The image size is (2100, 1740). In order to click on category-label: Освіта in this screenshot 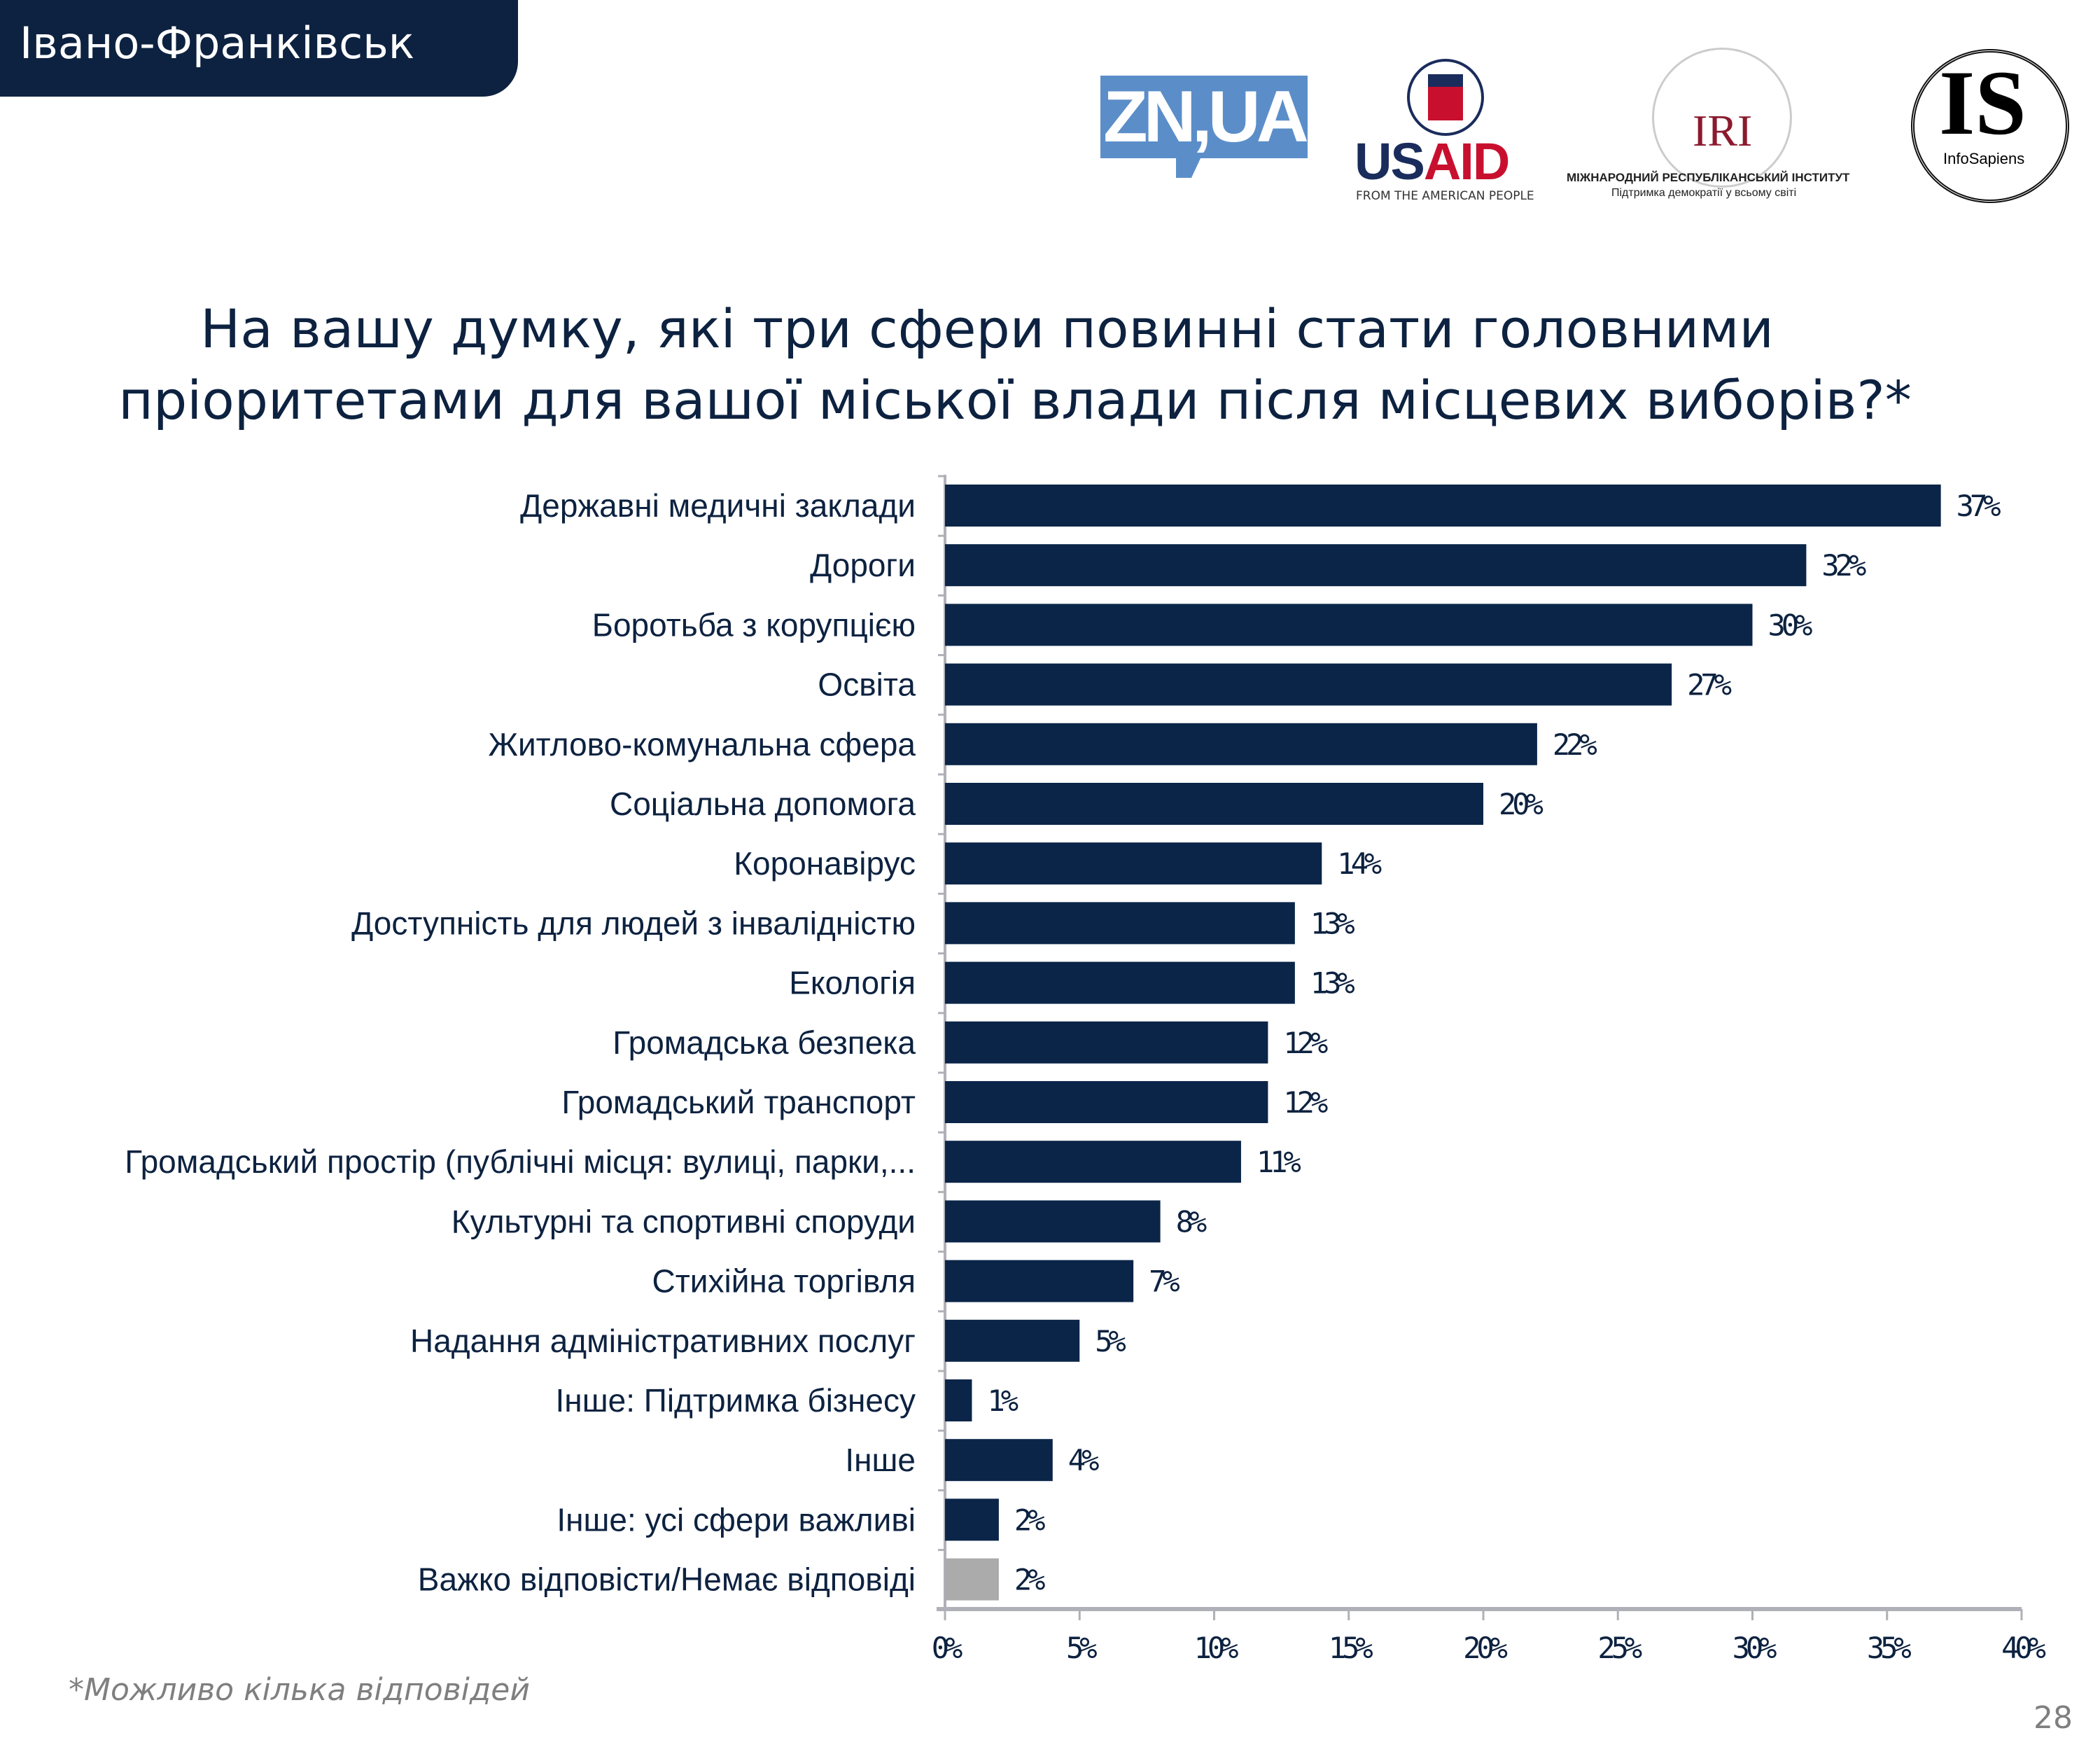, I will do `click(867, 685)`.